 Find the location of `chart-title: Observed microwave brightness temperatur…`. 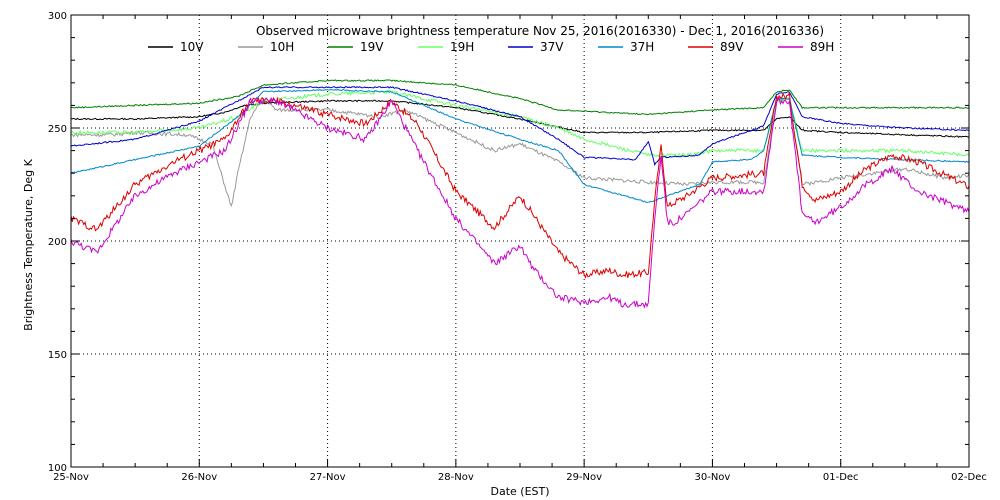

chart-title: Observed microwave brightness temperatur… is located at coordinates (540, 31).